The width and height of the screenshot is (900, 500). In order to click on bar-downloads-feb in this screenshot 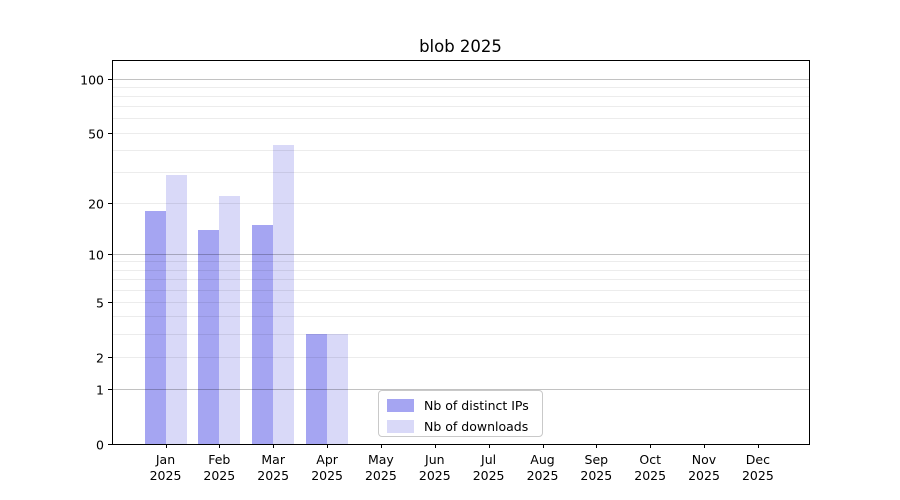, I will do `click(230, 320)`.